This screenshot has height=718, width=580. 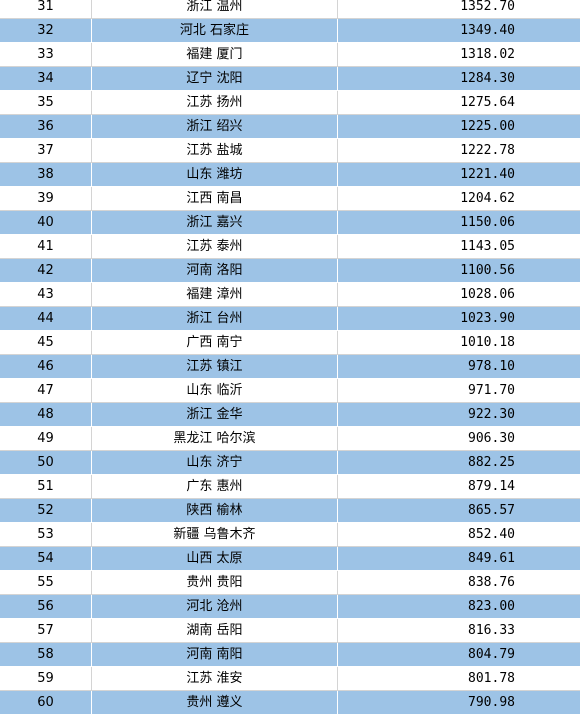 I want to click on city-cell: 福建 漳州, so click(x=214, y=294).